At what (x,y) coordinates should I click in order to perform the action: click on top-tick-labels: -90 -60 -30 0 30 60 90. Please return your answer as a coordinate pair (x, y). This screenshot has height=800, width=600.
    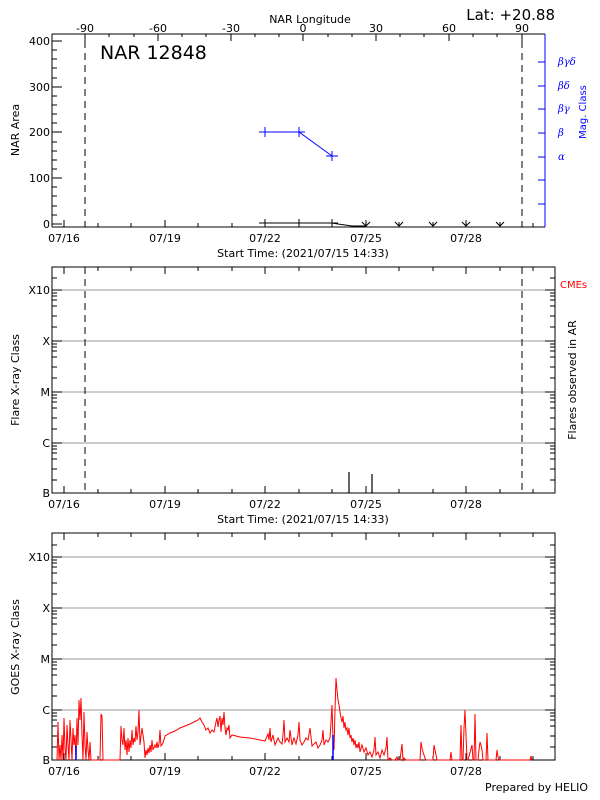
    Looking at the image, I should click on (302, 28).